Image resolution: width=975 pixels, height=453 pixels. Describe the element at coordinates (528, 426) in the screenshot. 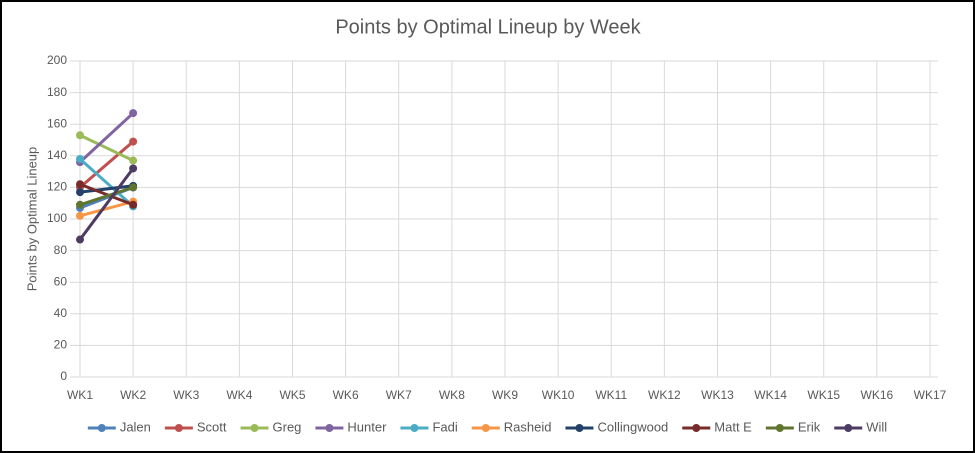

I see `legend-label: Rasheid` at that location.